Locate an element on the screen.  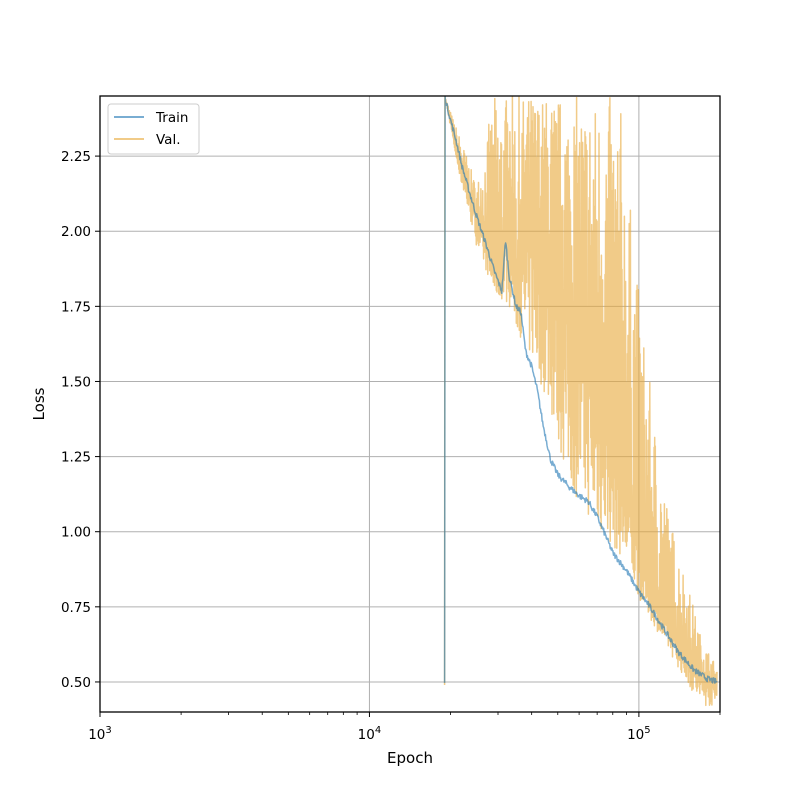
x-tick-label: 10⁴ is located at coordinates (370, 734).